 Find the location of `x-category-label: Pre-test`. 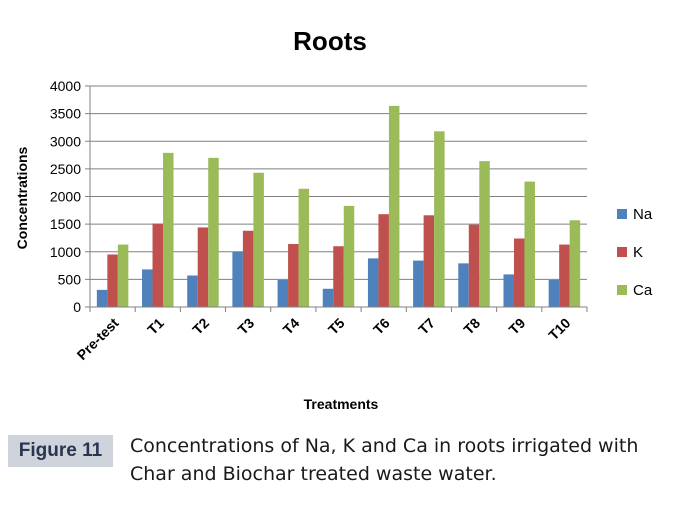

x-category-label: Pre-test is located at coordinates (98, 339).